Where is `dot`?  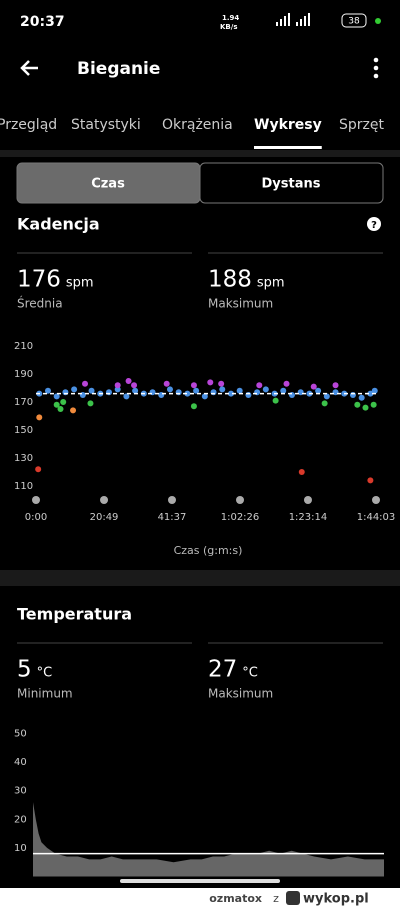 dot is located at coordinates (378, 21).